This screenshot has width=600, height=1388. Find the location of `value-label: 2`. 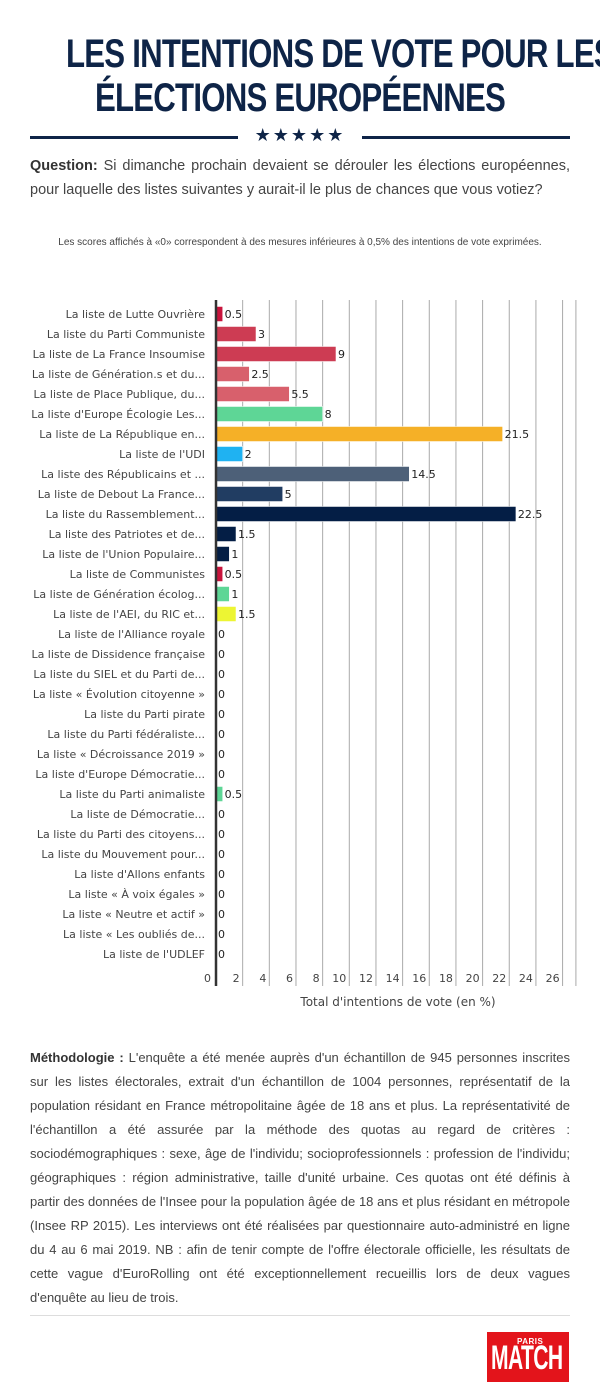

value-label: 2 is located at coordinates (248, 454).